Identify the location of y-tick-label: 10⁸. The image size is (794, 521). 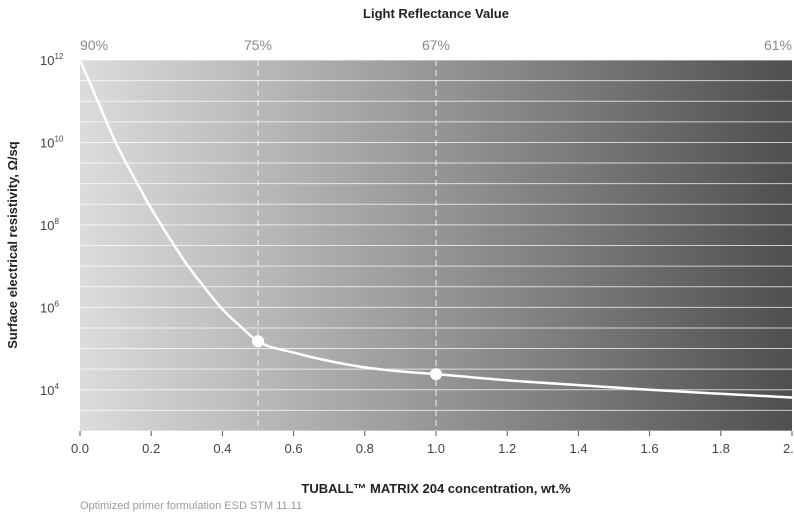
(49, 225).